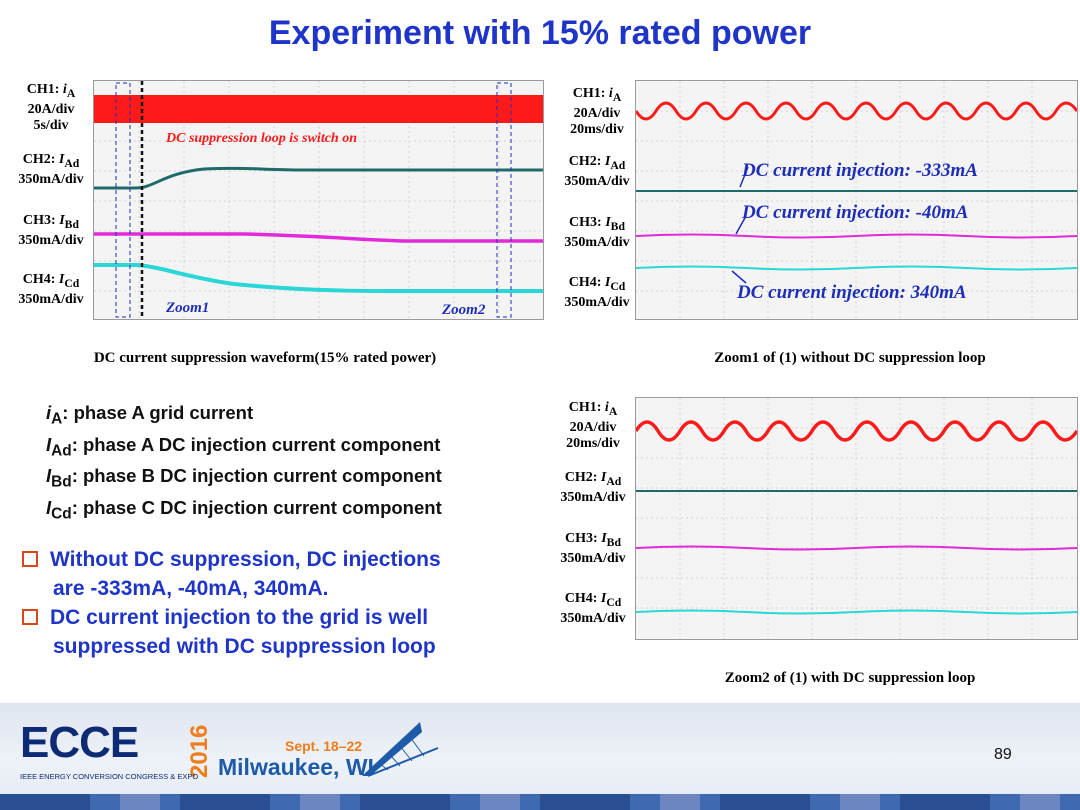  What do you see at coordinates (856, 431) in the screenshot?
I see `scope3-ch1-trace` at bounding box center [856, 431].